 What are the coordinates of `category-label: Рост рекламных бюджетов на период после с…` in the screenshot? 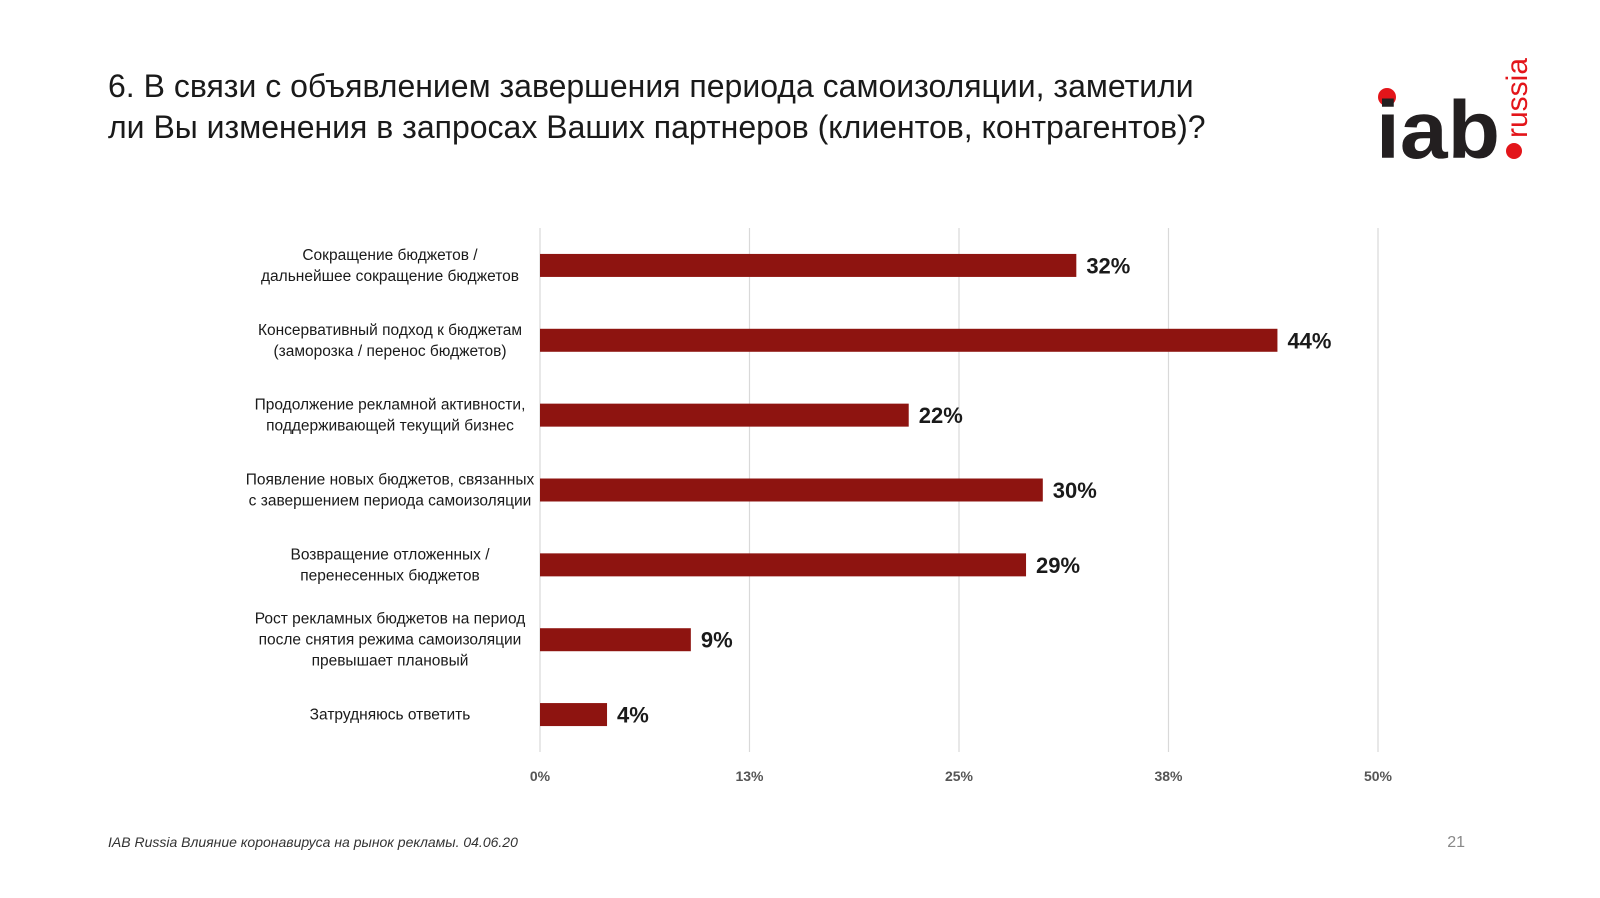 It's located at (390, 640).